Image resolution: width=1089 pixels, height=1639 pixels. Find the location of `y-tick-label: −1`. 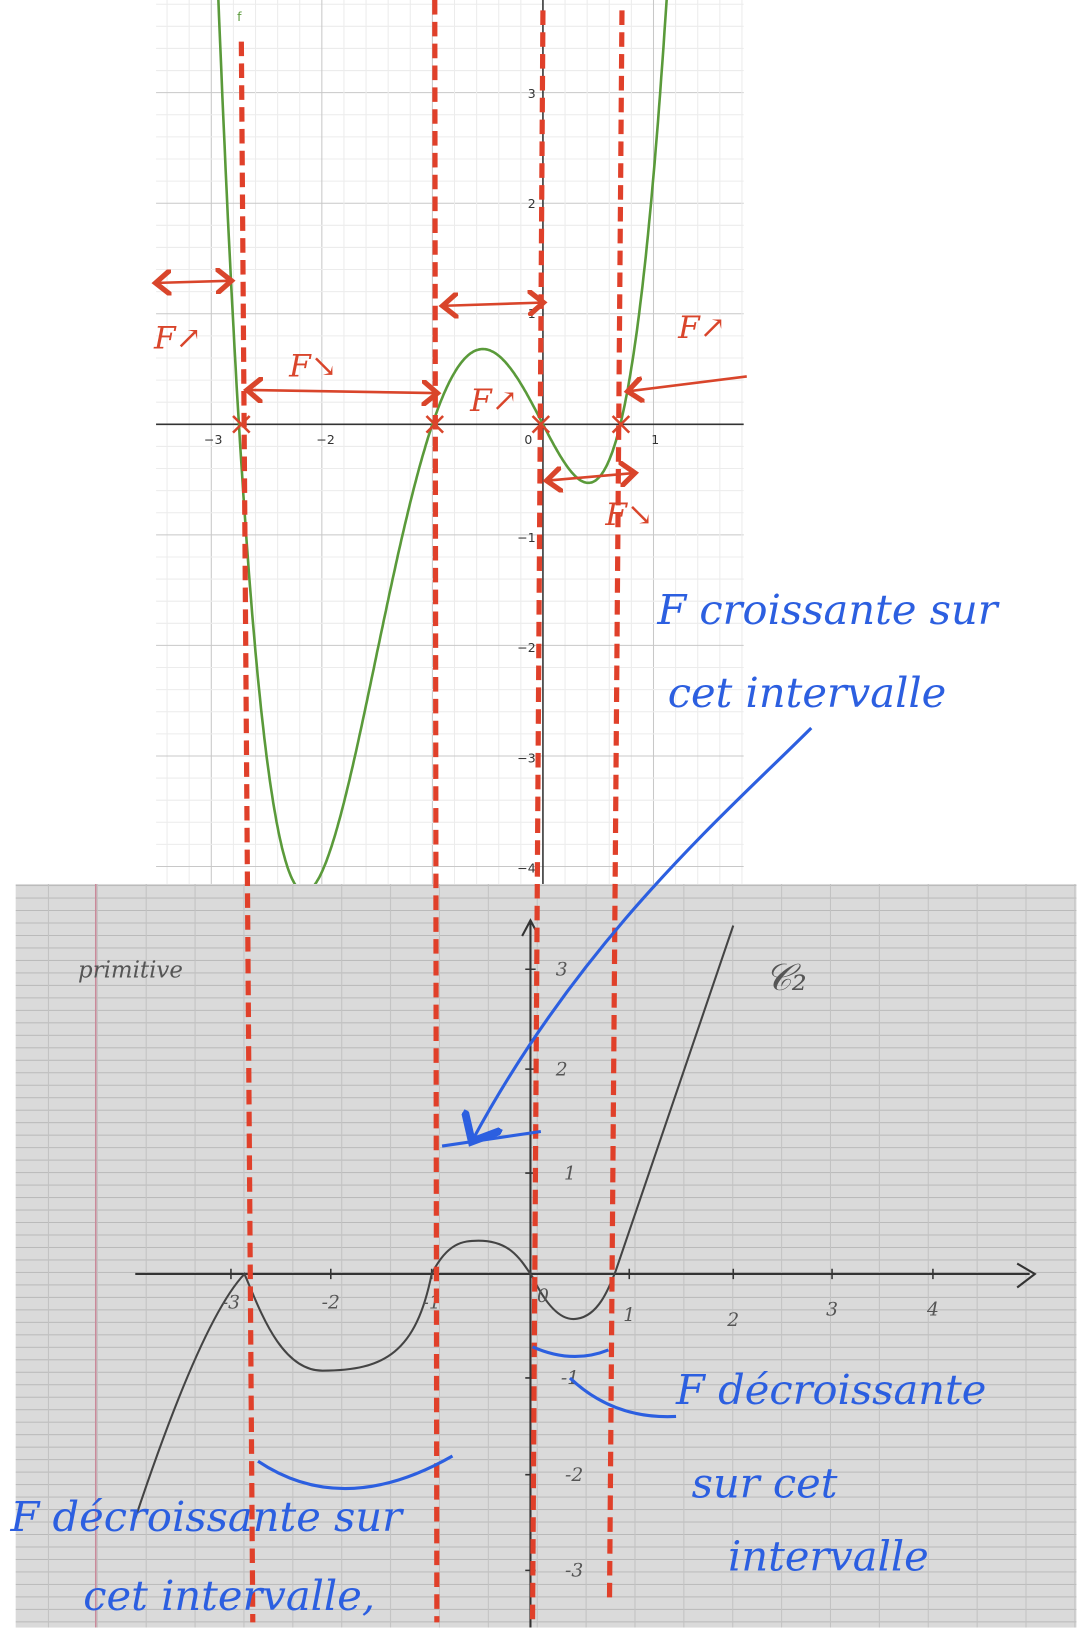

y-tick-label: −1 is located at coordinates (526, 537).